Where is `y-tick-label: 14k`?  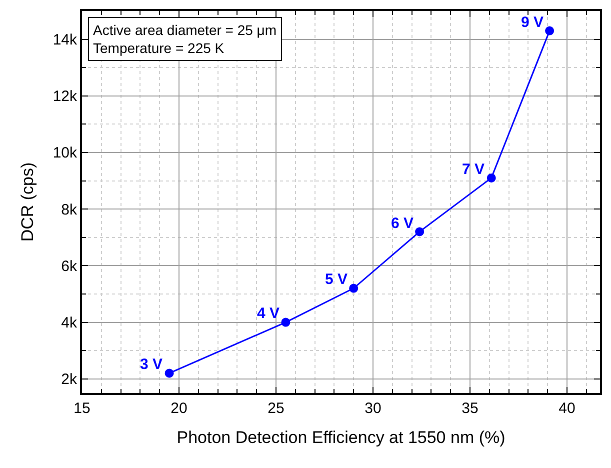
y-tick-label: 14k is located at coordinates (65, 40).